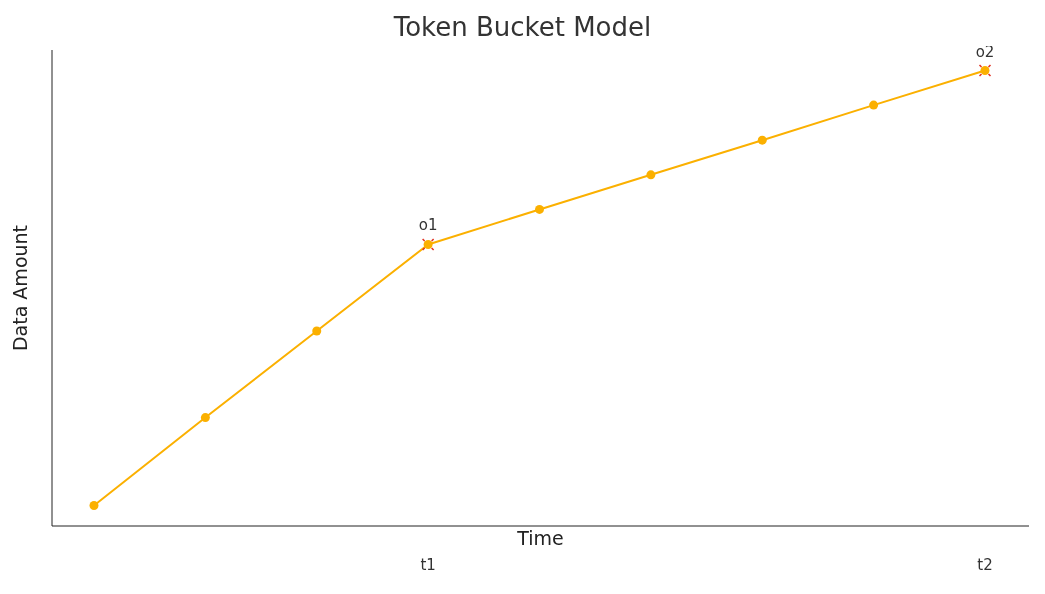 This screenshot has height=594, width=1045. I want to click on annotation: o1, so click(428, 225).